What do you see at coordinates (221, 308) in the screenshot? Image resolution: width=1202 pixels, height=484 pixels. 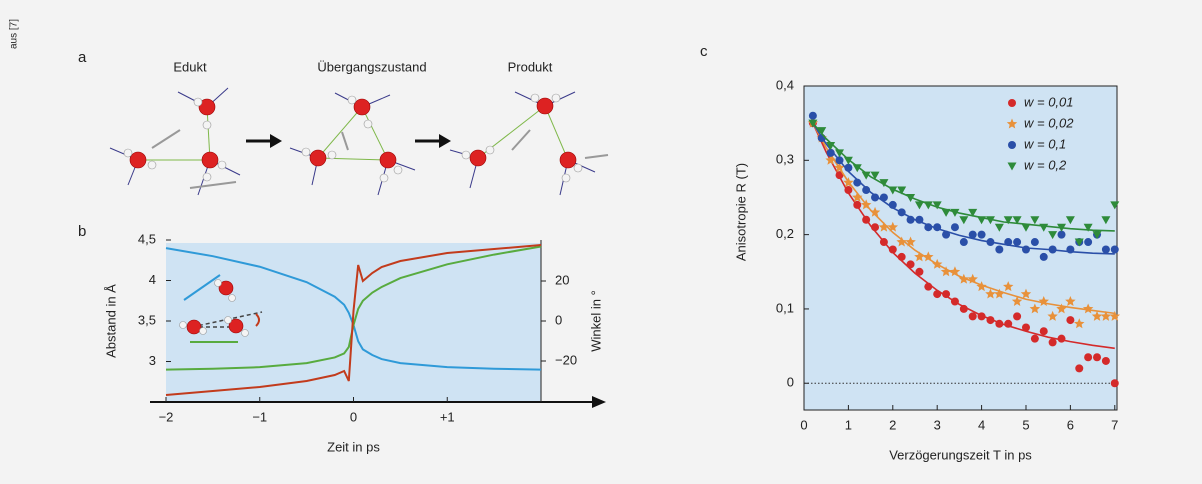 I see `panel-b-inset` at bounding box center [221, 308].